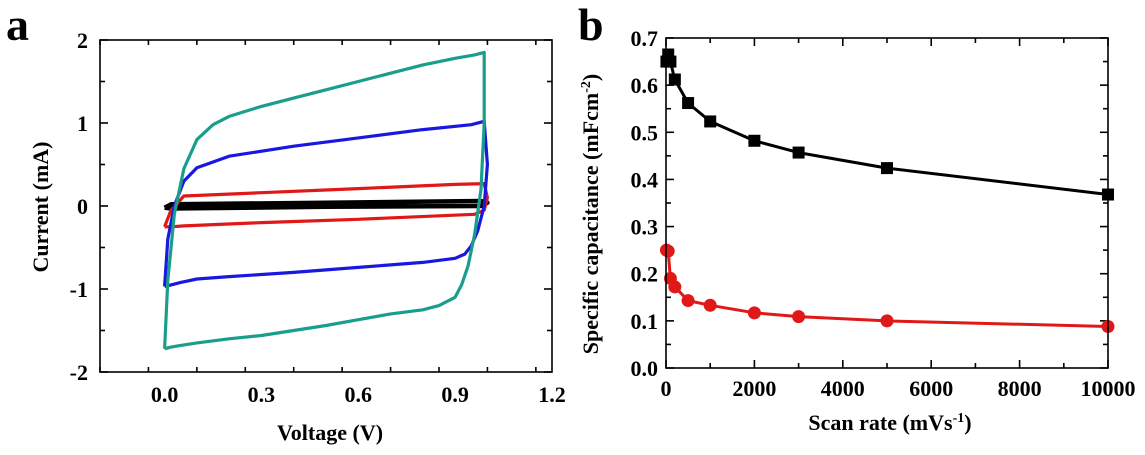 The width and height of the screenshot is (1145, 455). Describe the element at coordinates (82, 40) in the screenshot. I see `panel-a-ytick-label: 2` at that location.